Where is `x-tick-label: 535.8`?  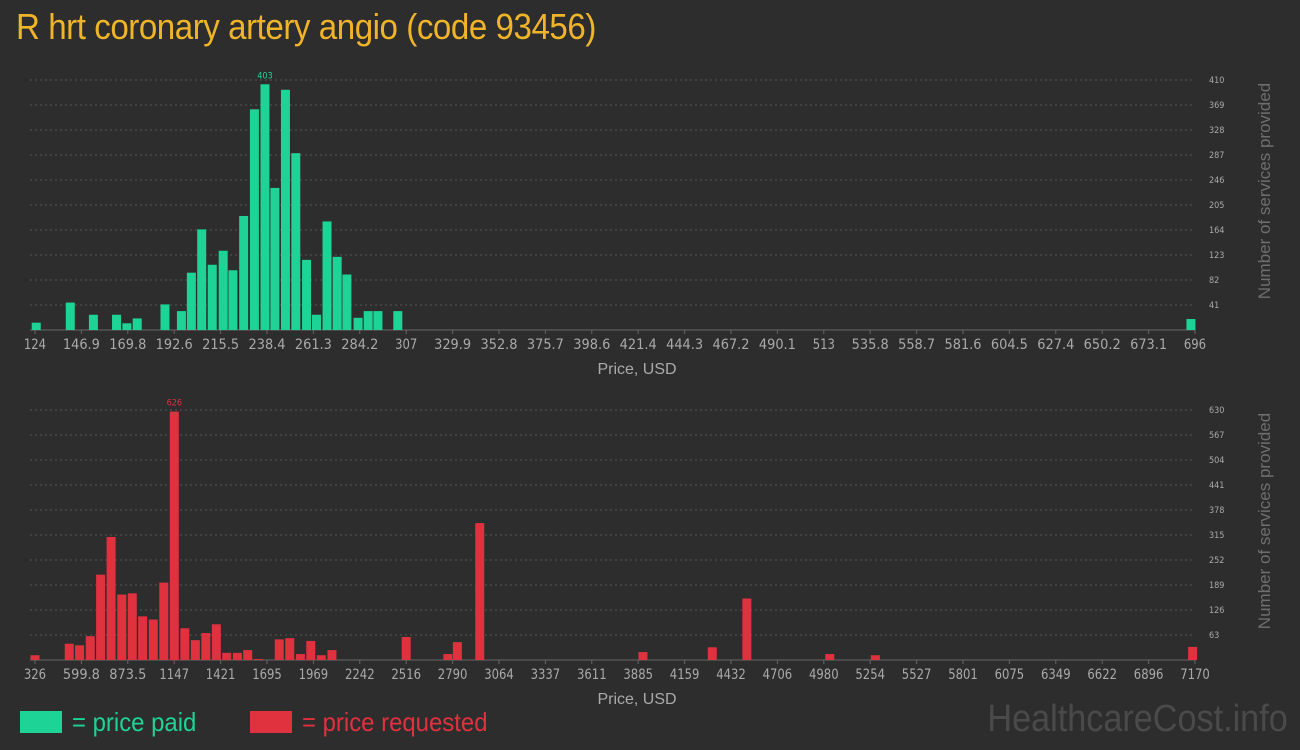
x-tick-label: 535.8 is located at coordinates (870, 345).